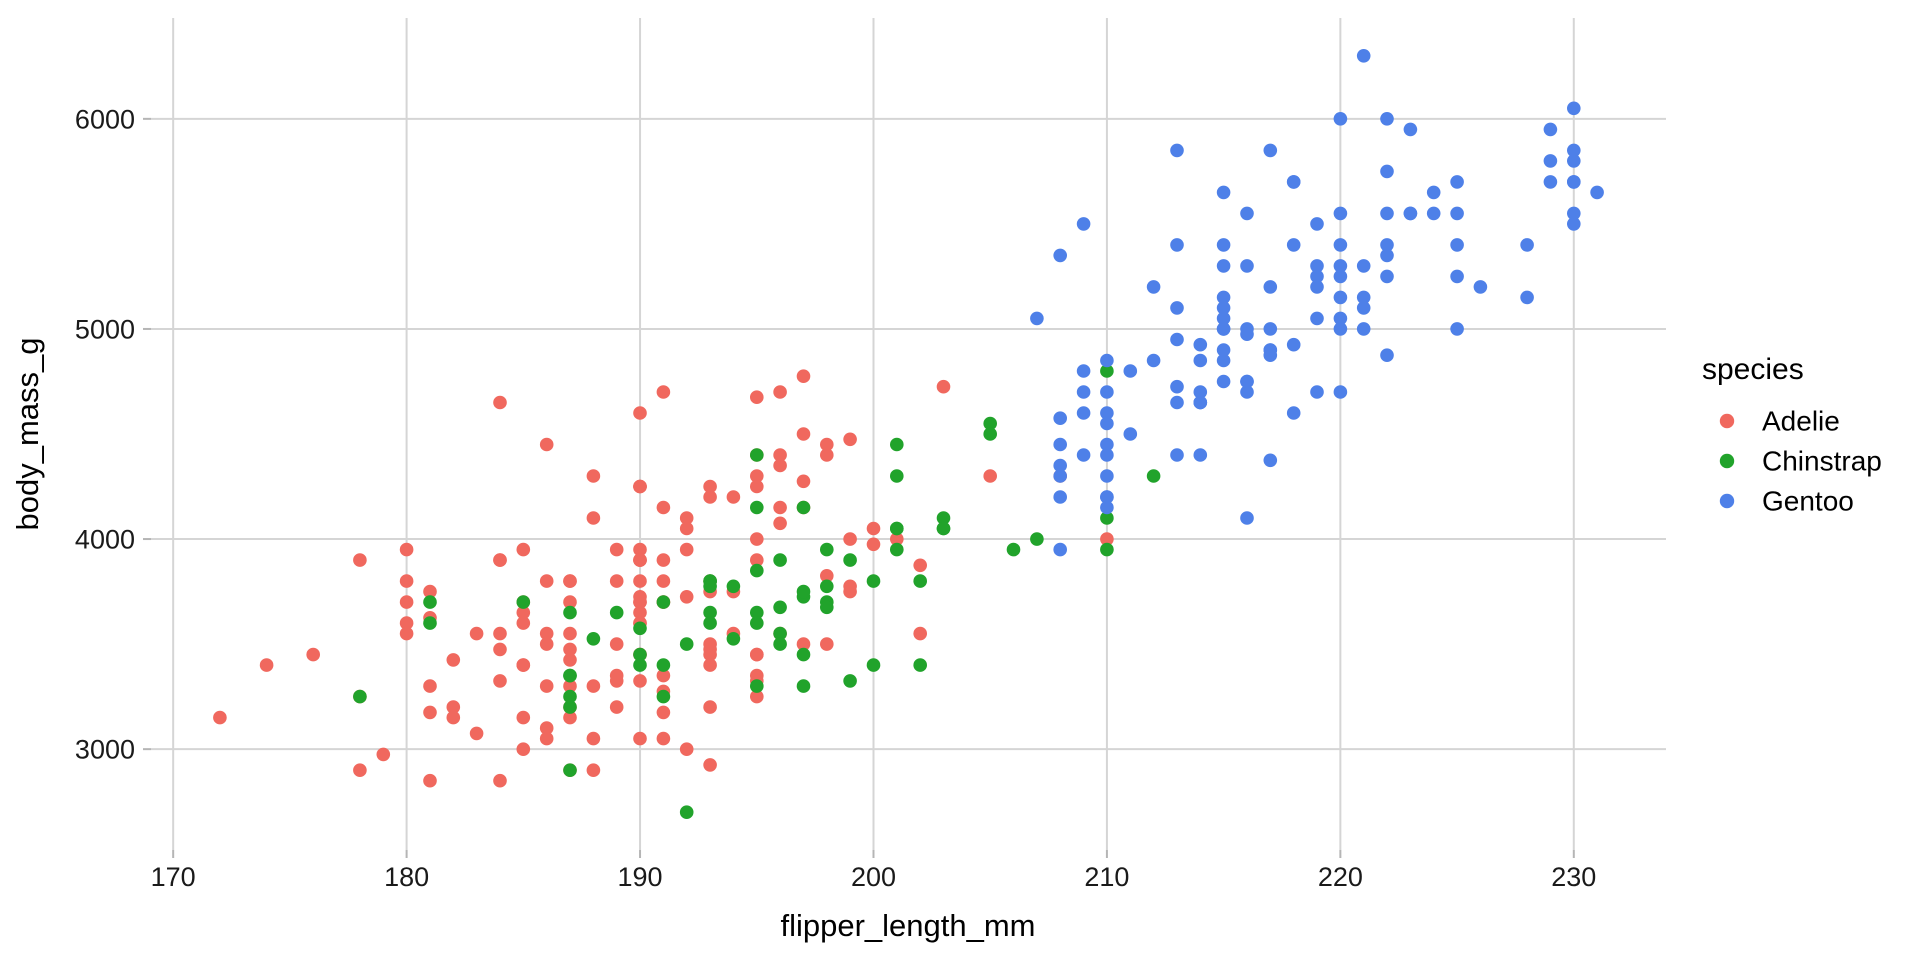 This screenshot has width=1920, height=960. Describe the element at coordinates (1800, 461) in the screenshot. I see `legend-entry-chinstrap: Chinstrap` at that location.